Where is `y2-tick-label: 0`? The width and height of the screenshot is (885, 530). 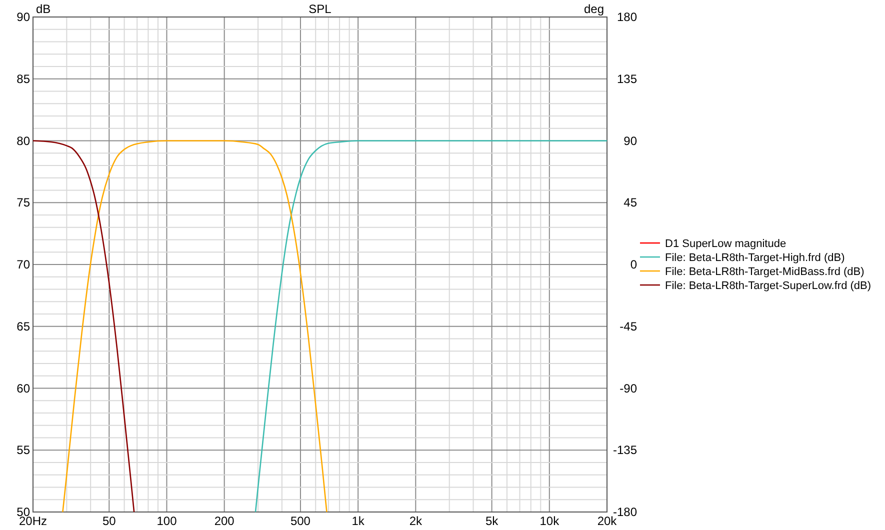
y2-tick-label: 0 is located at coordinates (634, 265).